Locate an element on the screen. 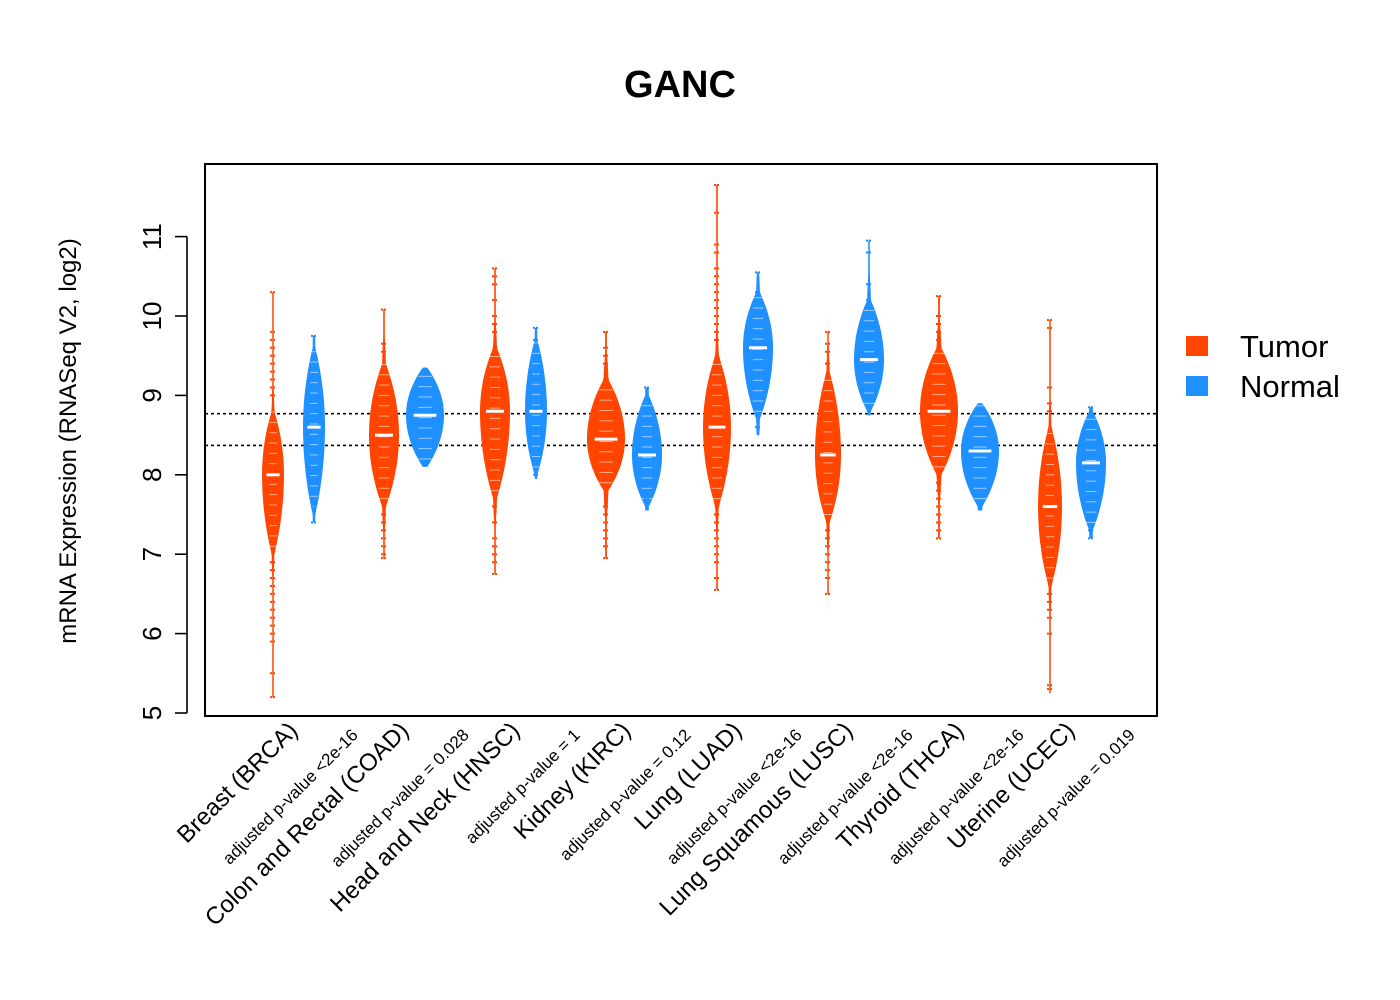  y-tick-label: 9 is located at coordinates (152, 395).